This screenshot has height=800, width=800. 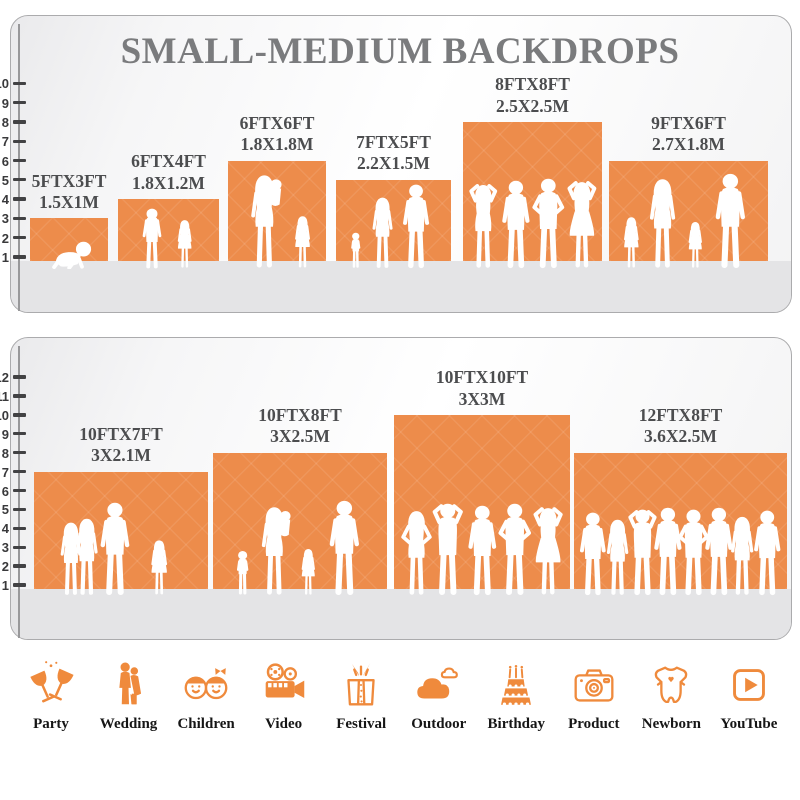 What do you see at coordinates (594, 685) in the screenshot?
I see `product-icon` at bounding box center [594, 685].